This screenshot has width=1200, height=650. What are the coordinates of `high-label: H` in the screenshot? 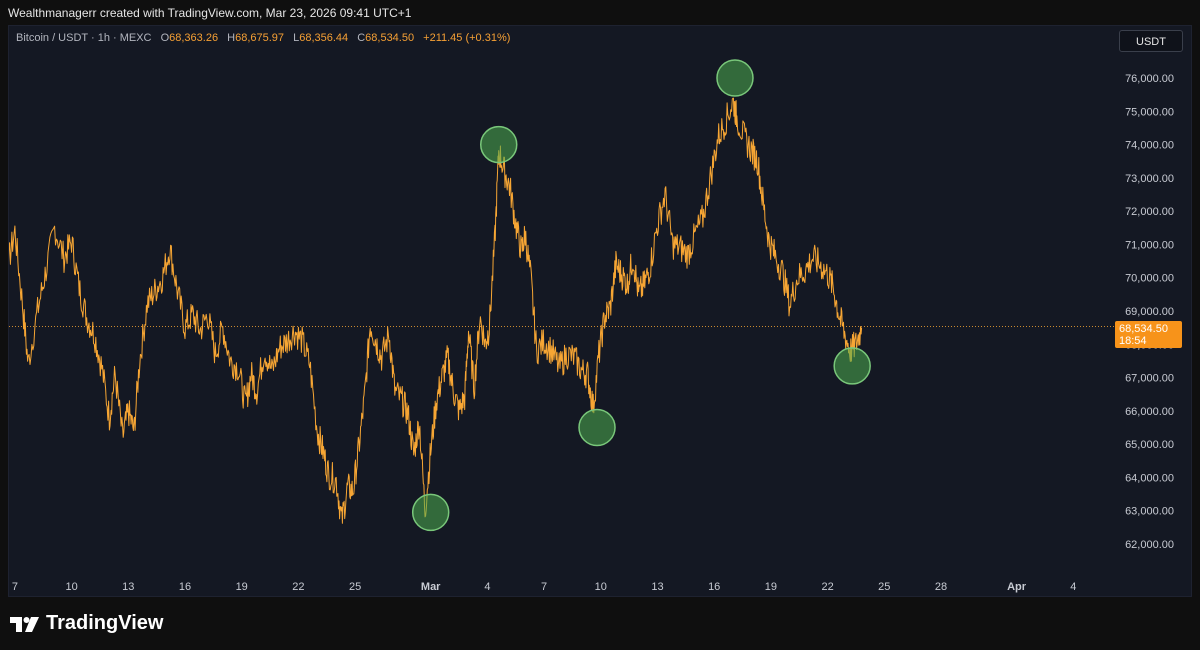 It's located at (231, 38).